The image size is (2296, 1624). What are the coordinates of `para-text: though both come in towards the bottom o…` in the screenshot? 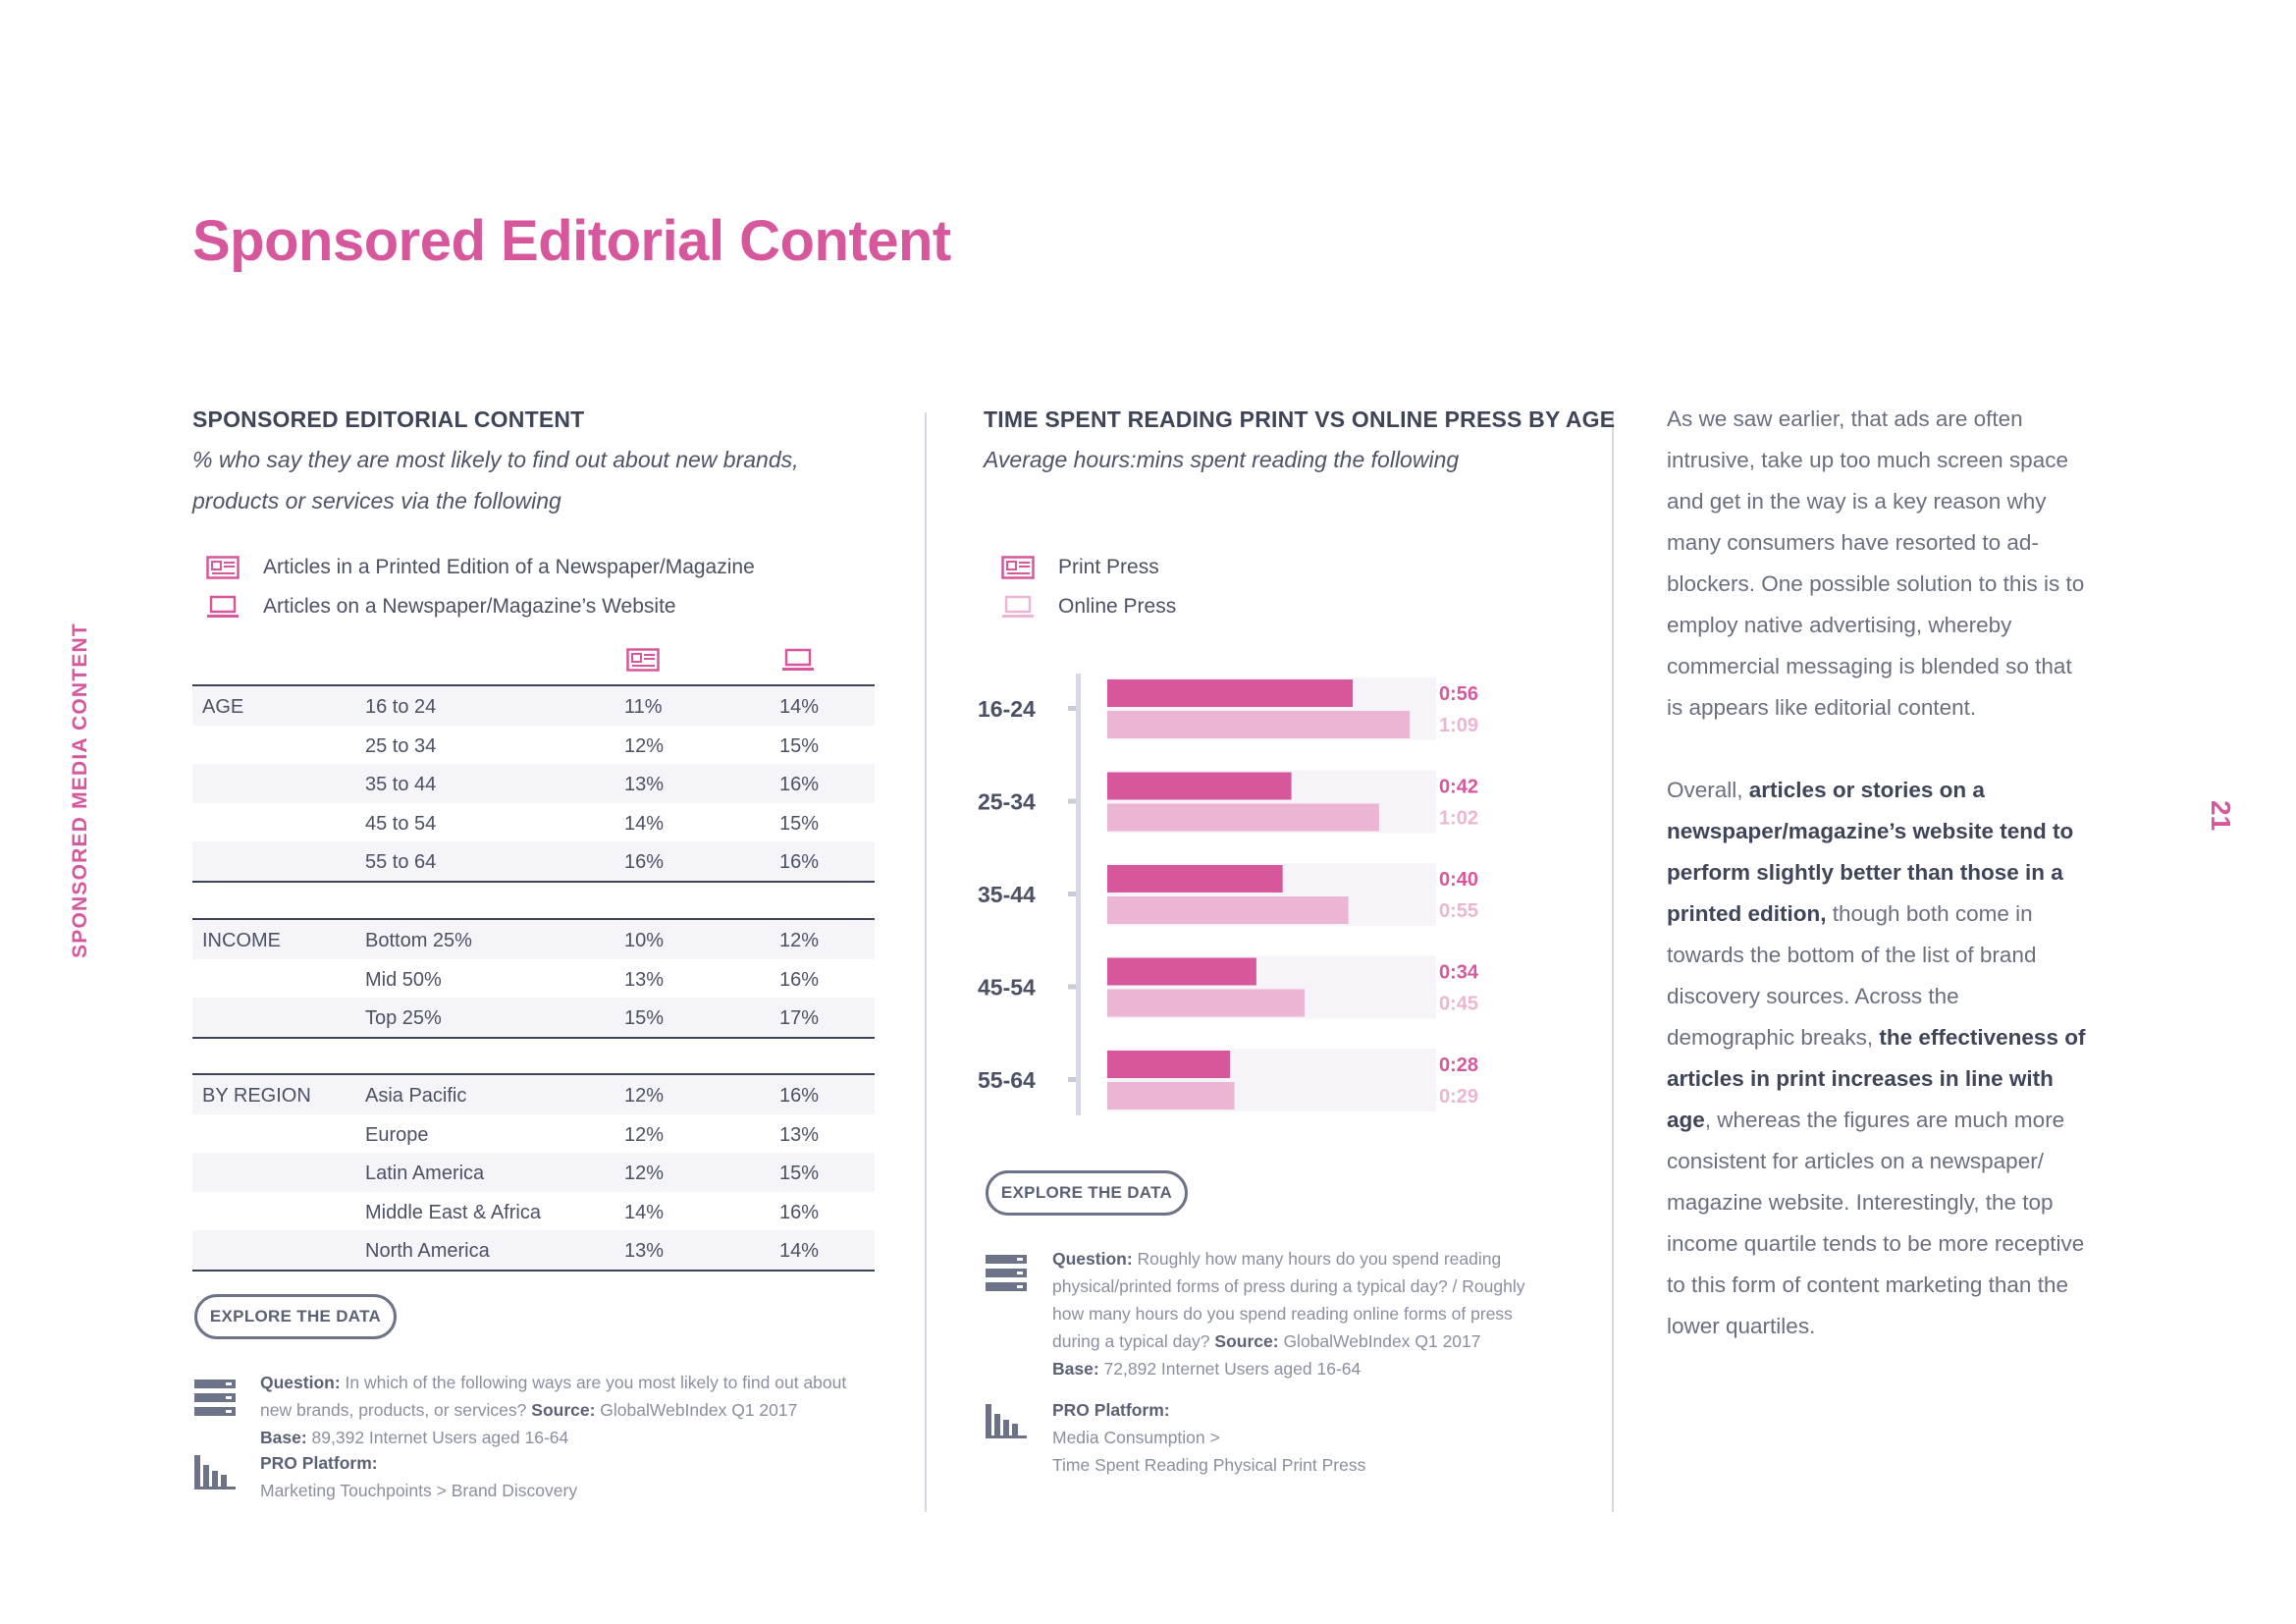 It's located at (1852, 975).